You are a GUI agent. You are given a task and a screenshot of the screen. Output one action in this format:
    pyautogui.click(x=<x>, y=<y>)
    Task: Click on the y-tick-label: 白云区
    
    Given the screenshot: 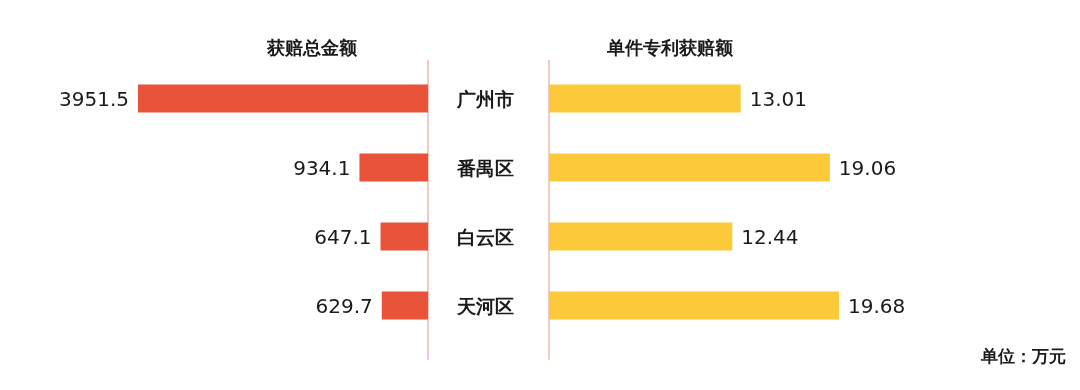 What is the action you would take?
    pyautogui.click(x=485, y=236)
    